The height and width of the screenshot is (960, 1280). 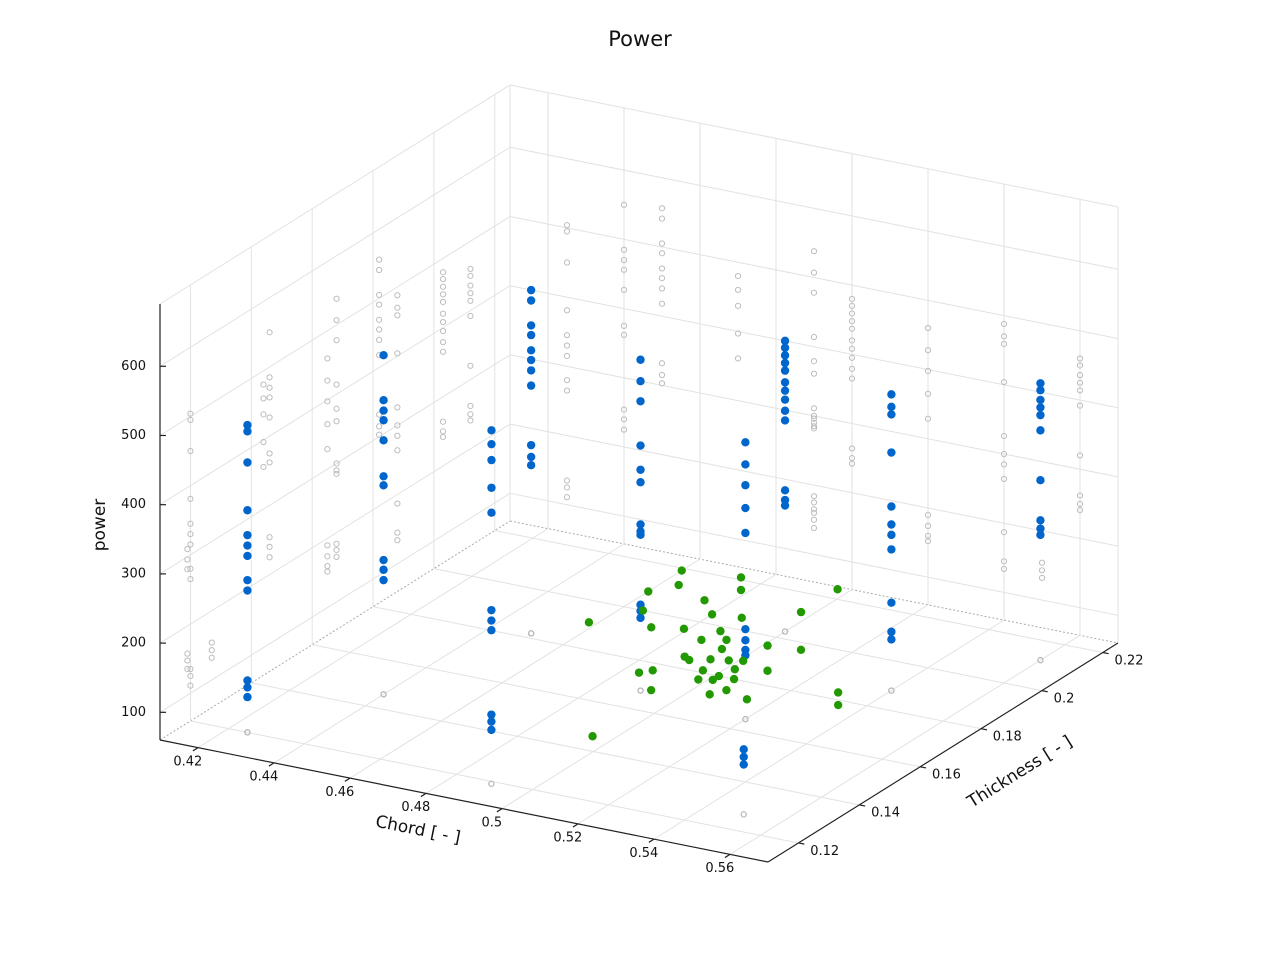 What do you see at coordinates (335, 194) in the screenshot?
I see `wall-edge` at bounding box center [335, 194].